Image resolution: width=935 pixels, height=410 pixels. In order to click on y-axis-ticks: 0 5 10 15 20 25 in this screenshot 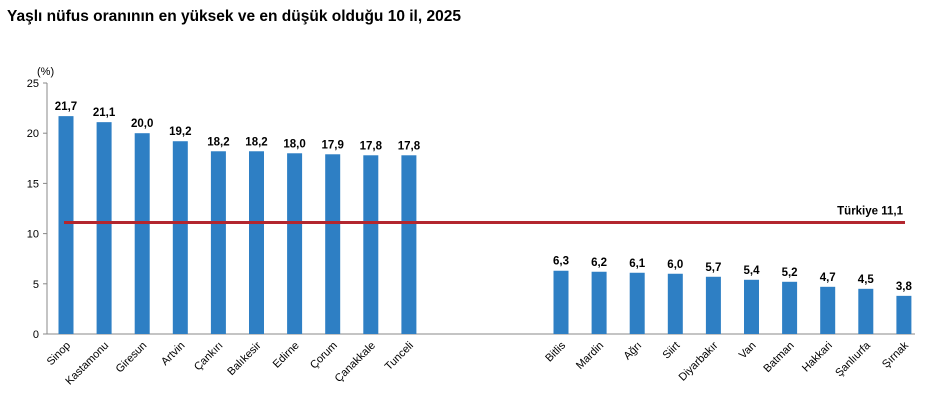, I will do `click(37, 209)`.